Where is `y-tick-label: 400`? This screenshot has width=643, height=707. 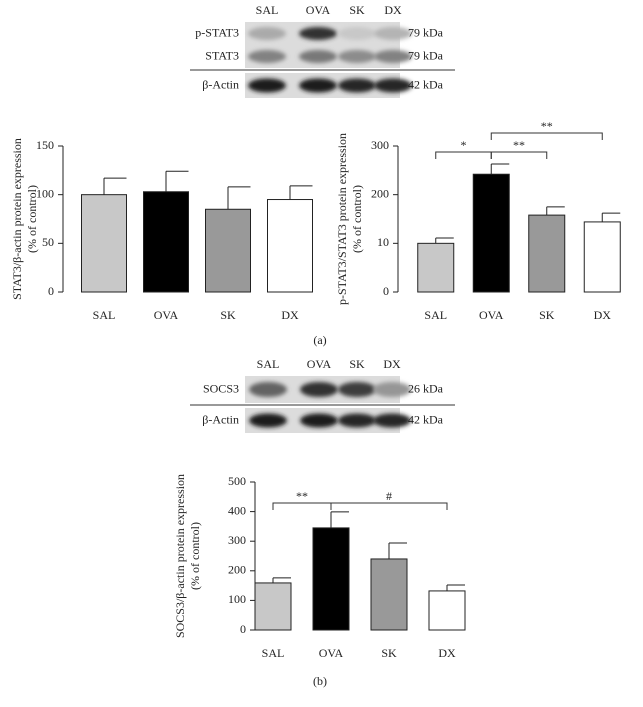
y-tick-label: 400 is located at coordinates (237, 510).